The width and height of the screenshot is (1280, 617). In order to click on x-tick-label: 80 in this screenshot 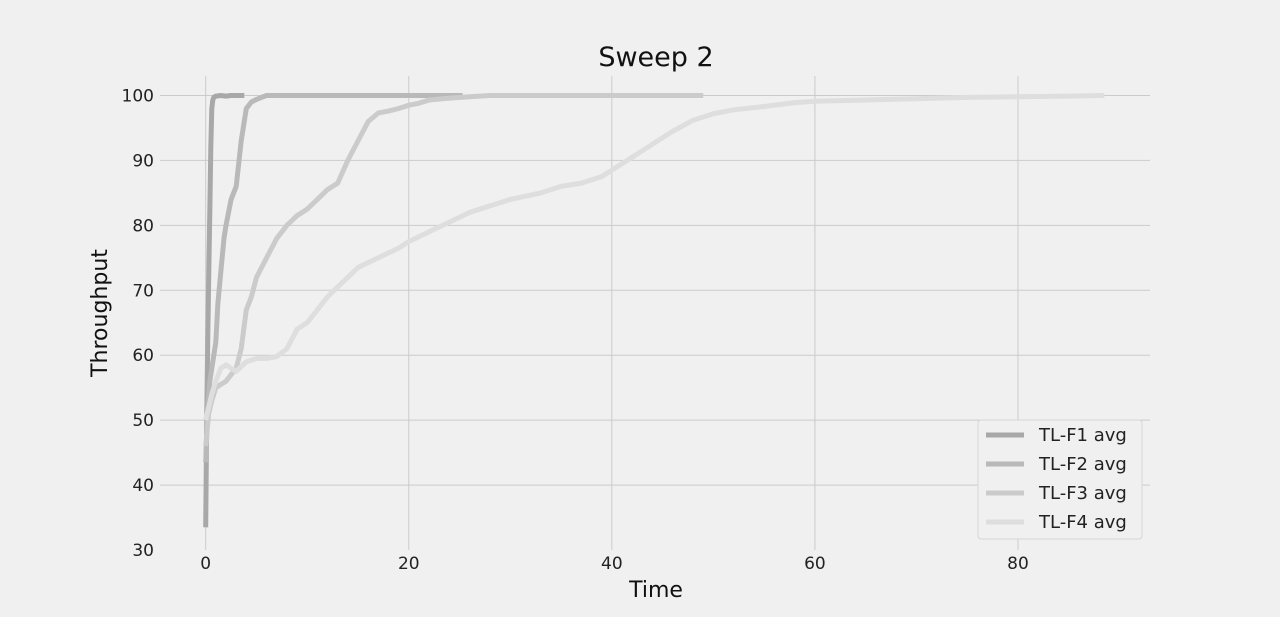, I will do `click(1018, 564)`.